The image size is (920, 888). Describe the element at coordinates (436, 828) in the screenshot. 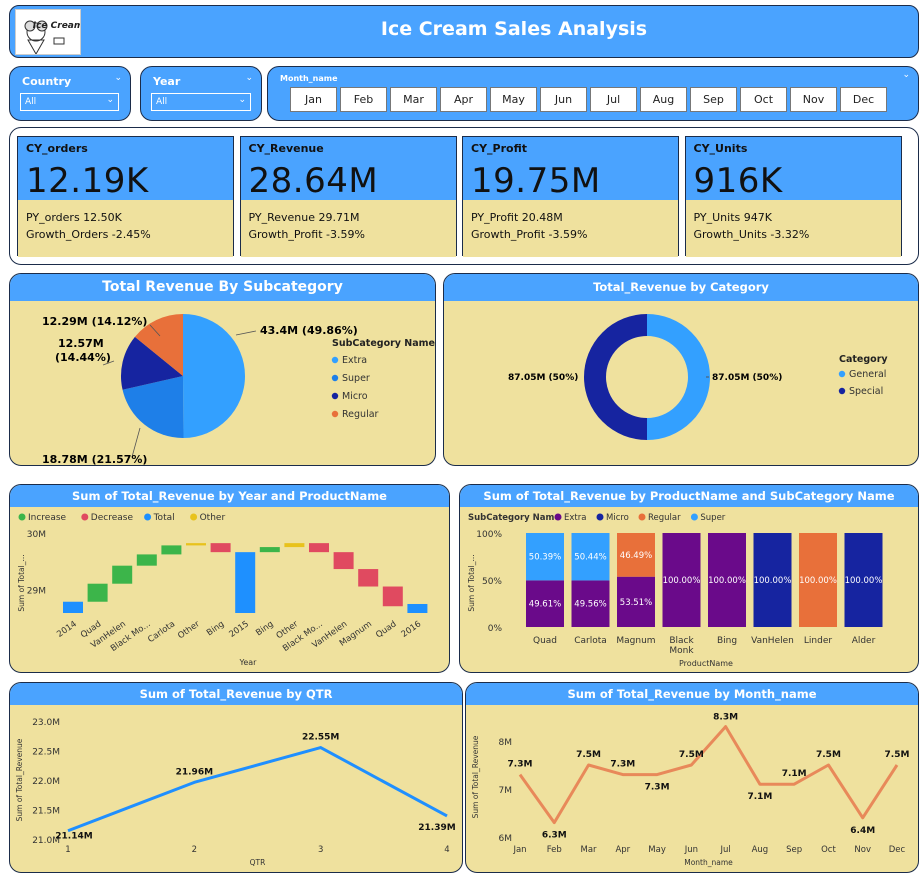

I see `line-data-label: 21.39M` at that location.